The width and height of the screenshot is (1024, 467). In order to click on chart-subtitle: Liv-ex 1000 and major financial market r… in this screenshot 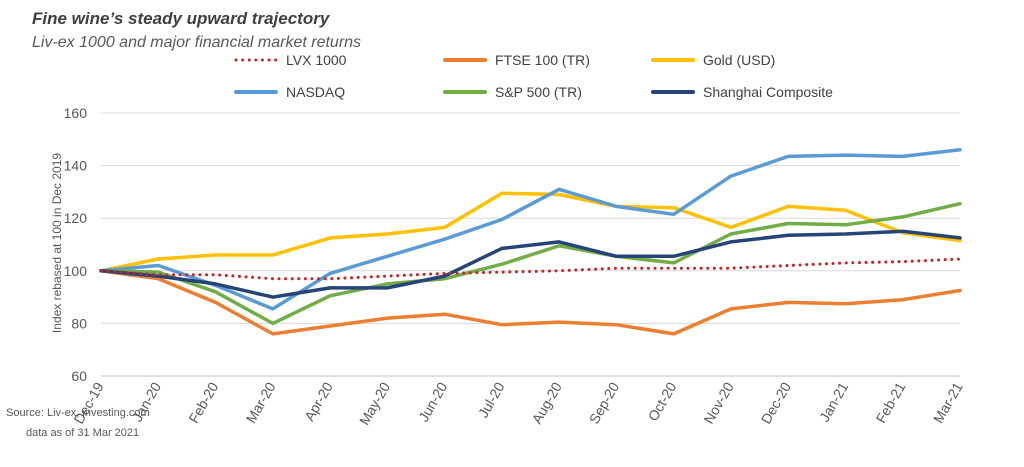, I will do `click(196, 42)`.